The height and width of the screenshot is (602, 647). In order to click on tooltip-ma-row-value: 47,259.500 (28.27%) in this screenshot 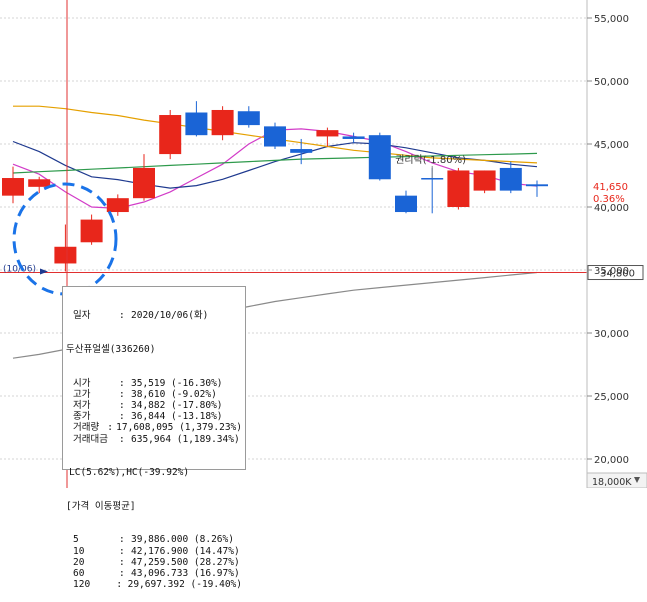, I will do `click(185, 562)`.